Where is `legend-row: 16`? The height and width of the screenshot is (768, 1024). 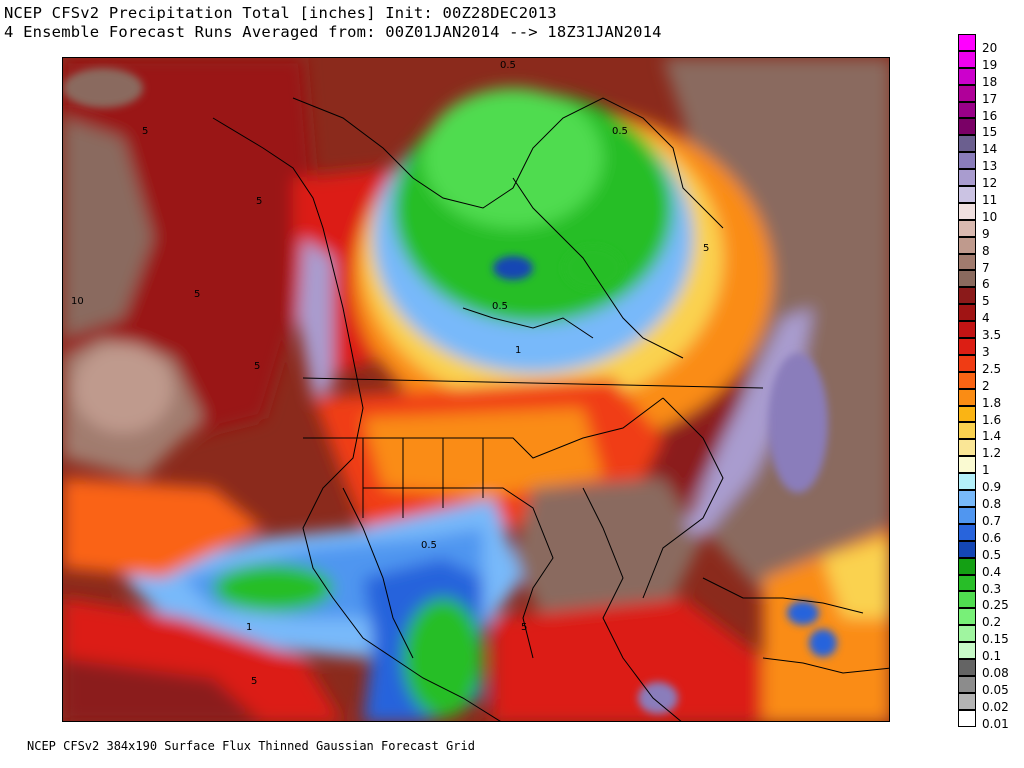 legend-row: 16 is located at coordinates (988, 111).